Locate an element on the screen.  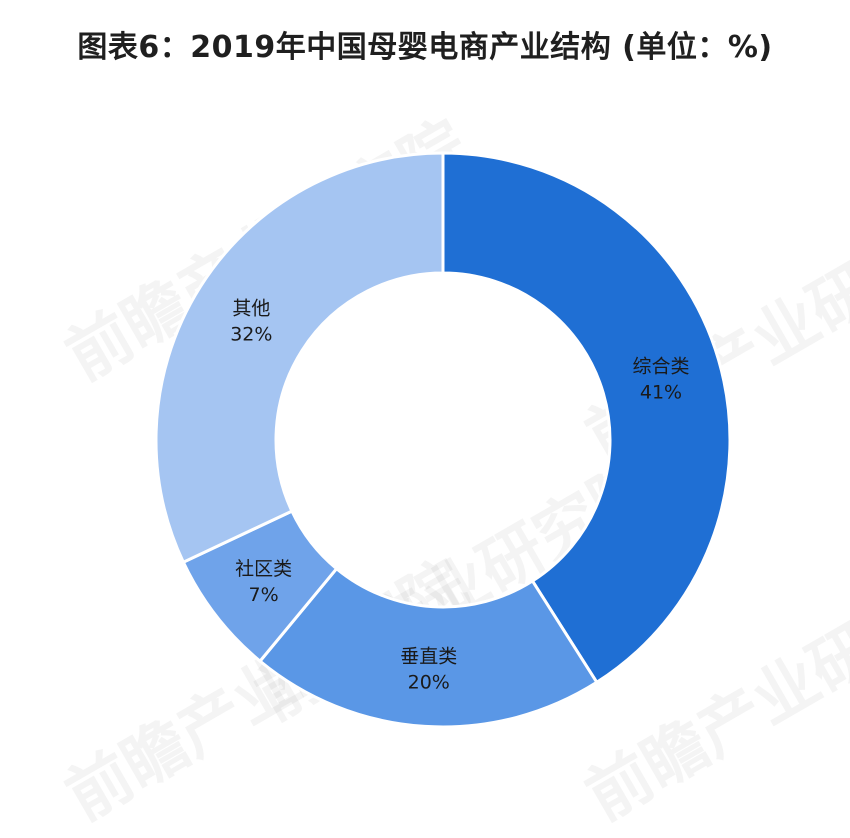
slice-category-label: 垂直类 is located at coordinates (428, 657).